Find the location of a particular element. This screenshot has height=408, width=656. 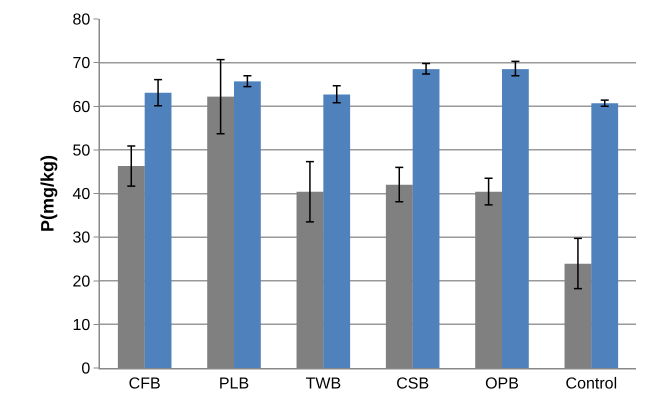

x-tick-label: OPB is located at coordinates (502, 384).